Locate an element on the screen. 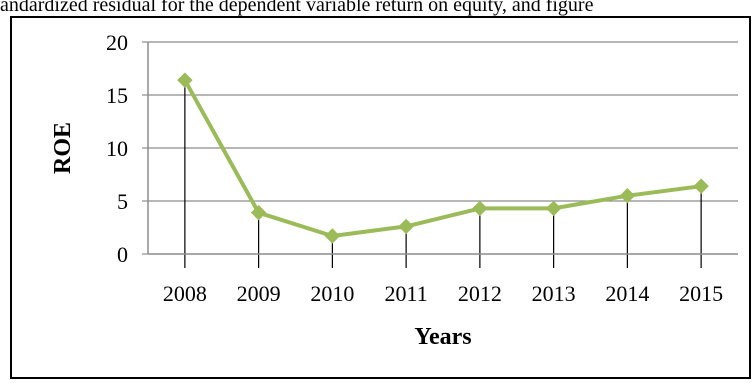 This screenshot has width=754, height=383. data-point-2014 is located at coordinates (627, 195).